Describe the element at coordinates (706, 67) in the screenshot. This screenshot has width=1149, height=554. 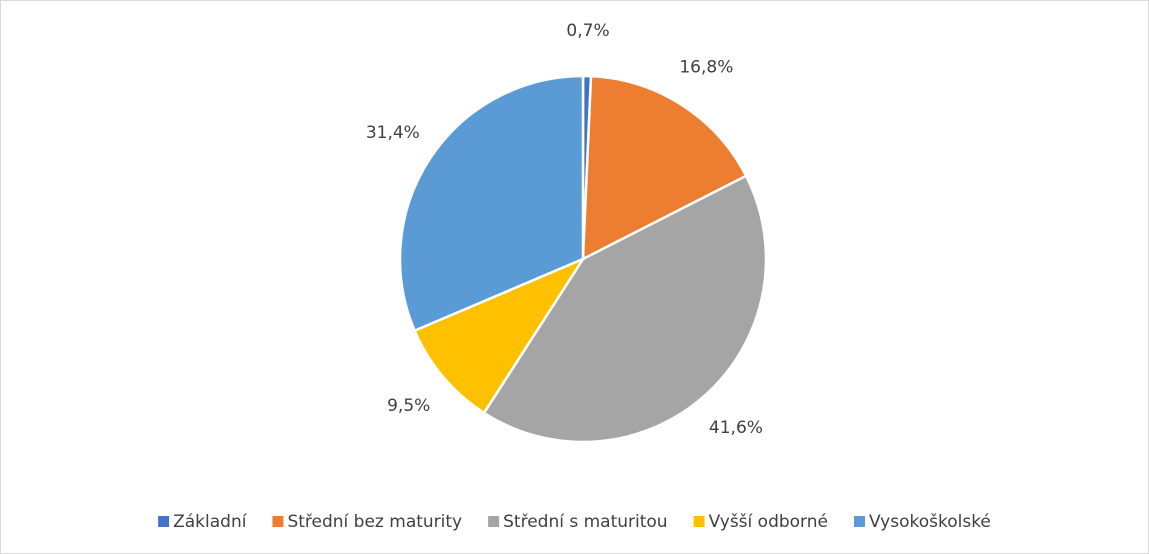
I see `data-label: 16,8%` at that location.